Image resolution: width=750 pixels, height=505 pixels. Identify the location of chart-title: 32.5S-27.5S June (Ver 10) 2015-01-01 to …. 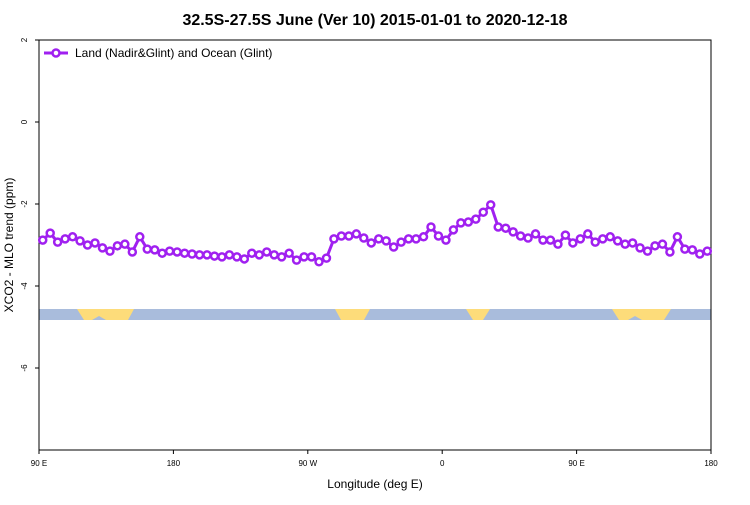
(374, 20).